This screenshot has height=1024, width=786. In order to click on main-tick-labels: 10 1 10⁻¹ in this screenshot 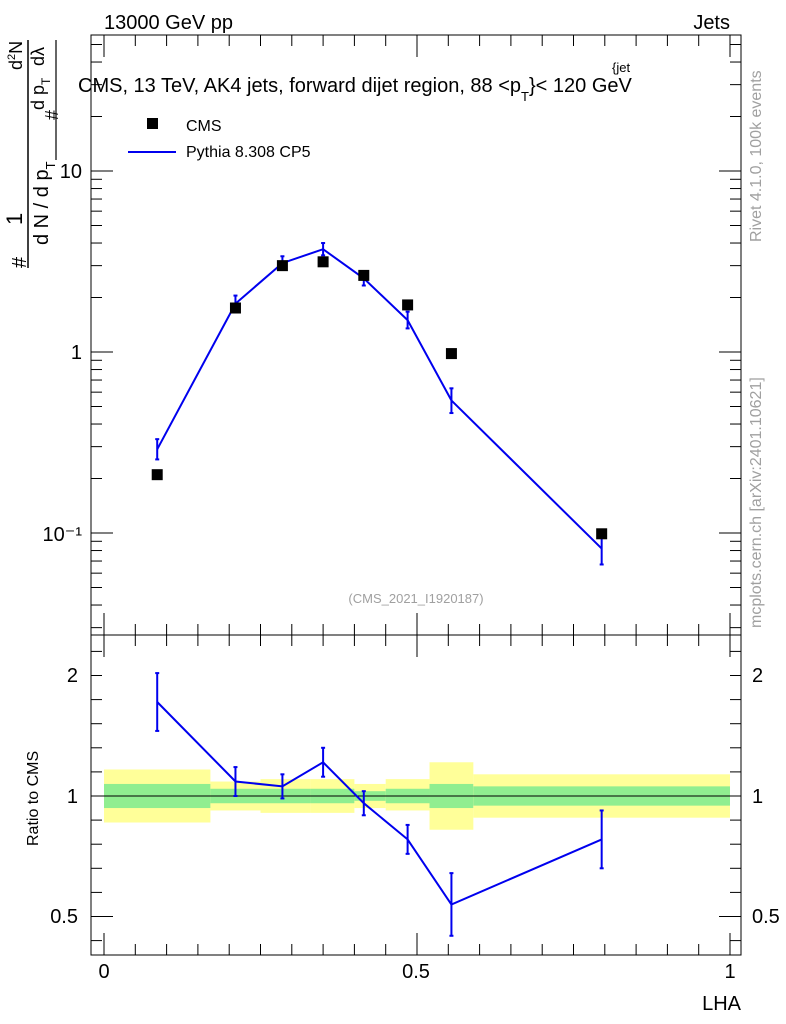, I will do `click(63, 353)`.